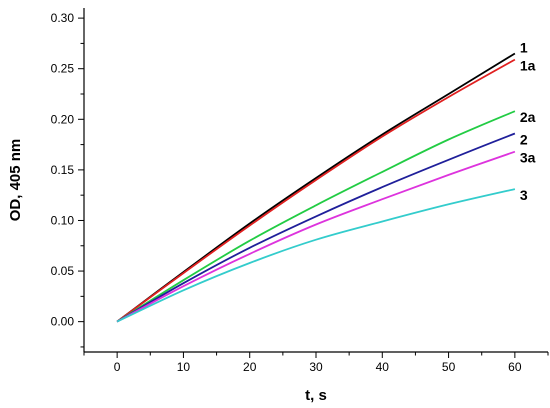 The image size is (550, 408). Describe the element at coordinates (524, 48) in the screenshot. I see `series-label-1: 1` at that location.